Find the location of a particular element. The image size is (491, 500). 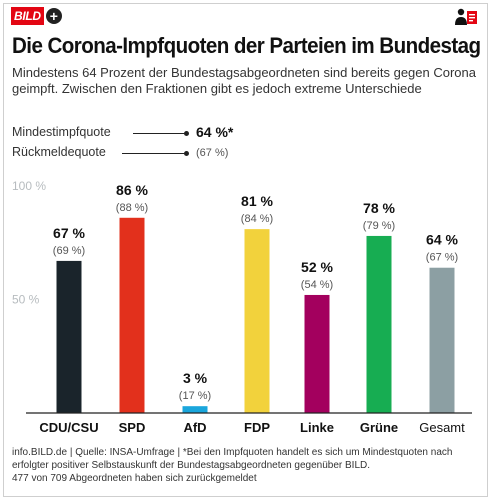

legend-secondary-label: Rückmeldequote is located at coordinates (59, 152).